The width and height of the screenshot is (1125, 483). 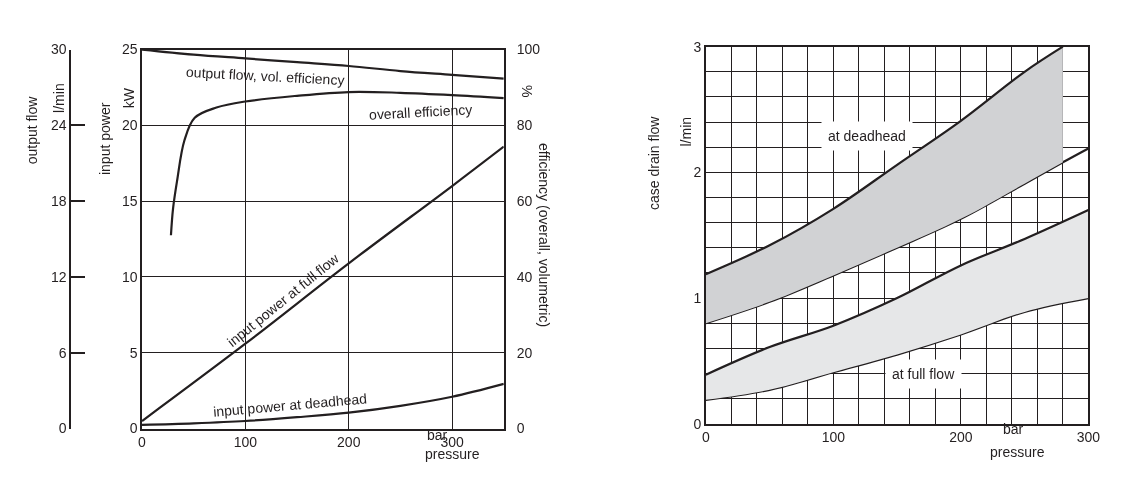 I want to click on y3-tick-label: 18, so click(x=58, y=201).